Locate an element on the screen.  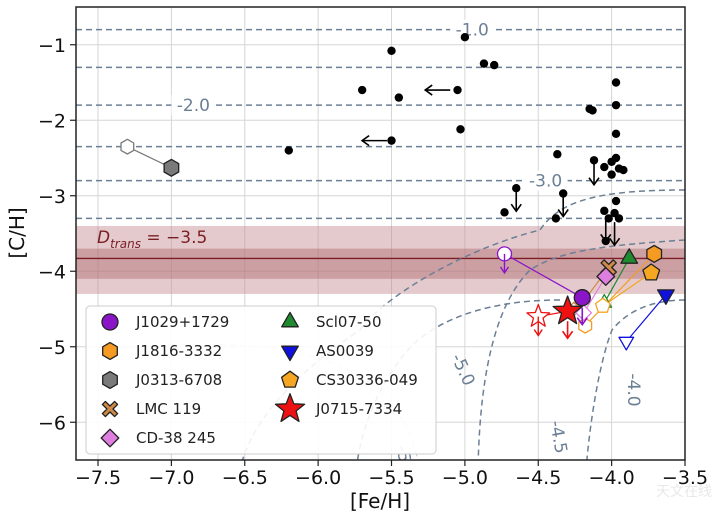
x-tick-label: −6.0 is located at coordinates (318, 478).